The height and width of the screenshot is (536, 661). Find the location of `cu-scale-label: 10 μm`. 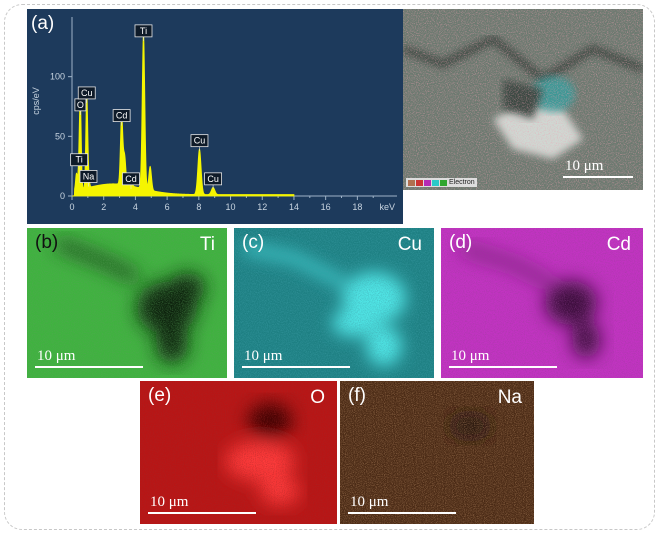

cu-scale-label: 10 μm is located at coordinates (263, 356).